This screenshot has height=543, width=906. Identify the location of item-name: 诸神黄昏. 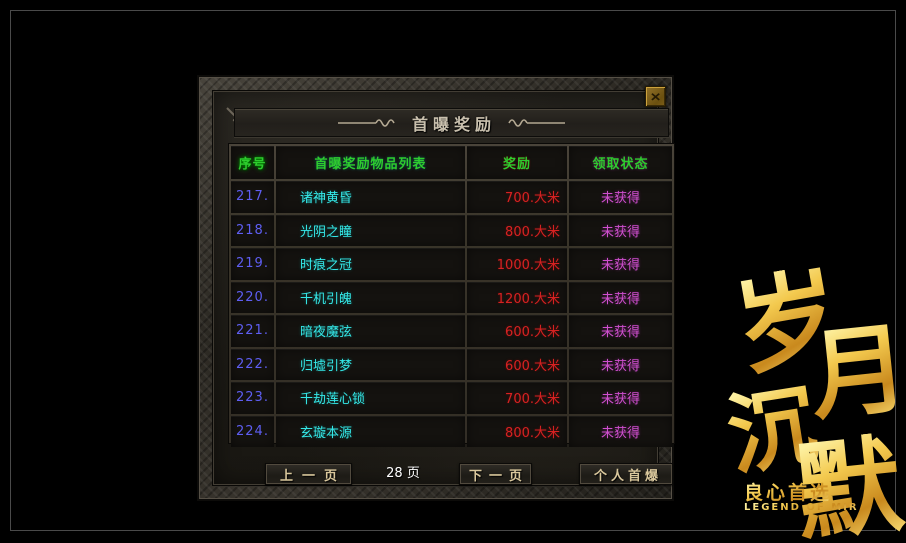
(370, 197).